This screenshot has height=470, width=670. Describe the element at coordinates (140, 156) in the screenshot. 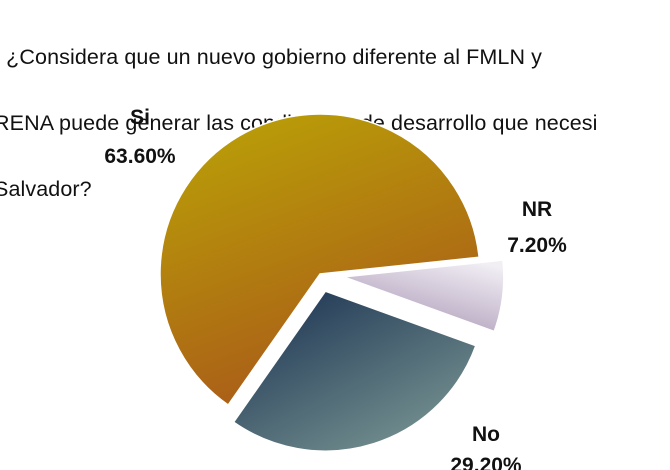

I see `slice-value-si: 63.60%` at that location.